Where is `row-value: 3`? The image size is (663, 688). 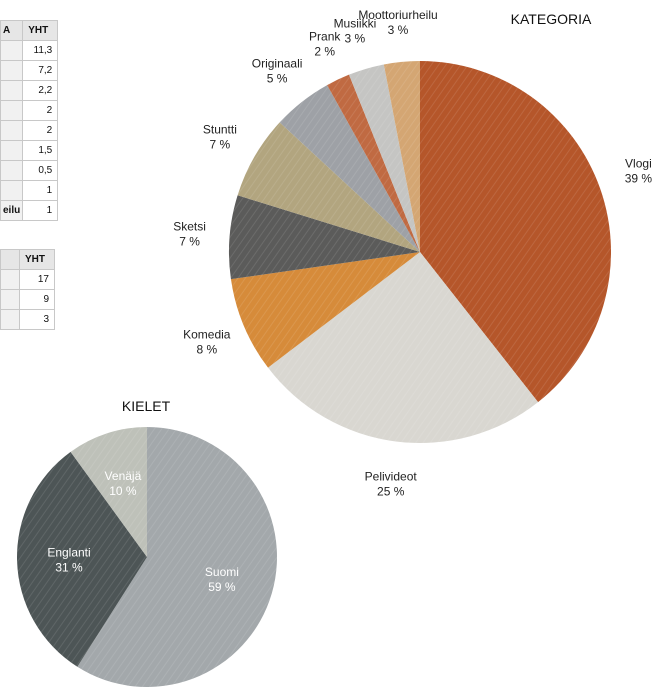
row-value: 3 is located at coordinates (37, 319).